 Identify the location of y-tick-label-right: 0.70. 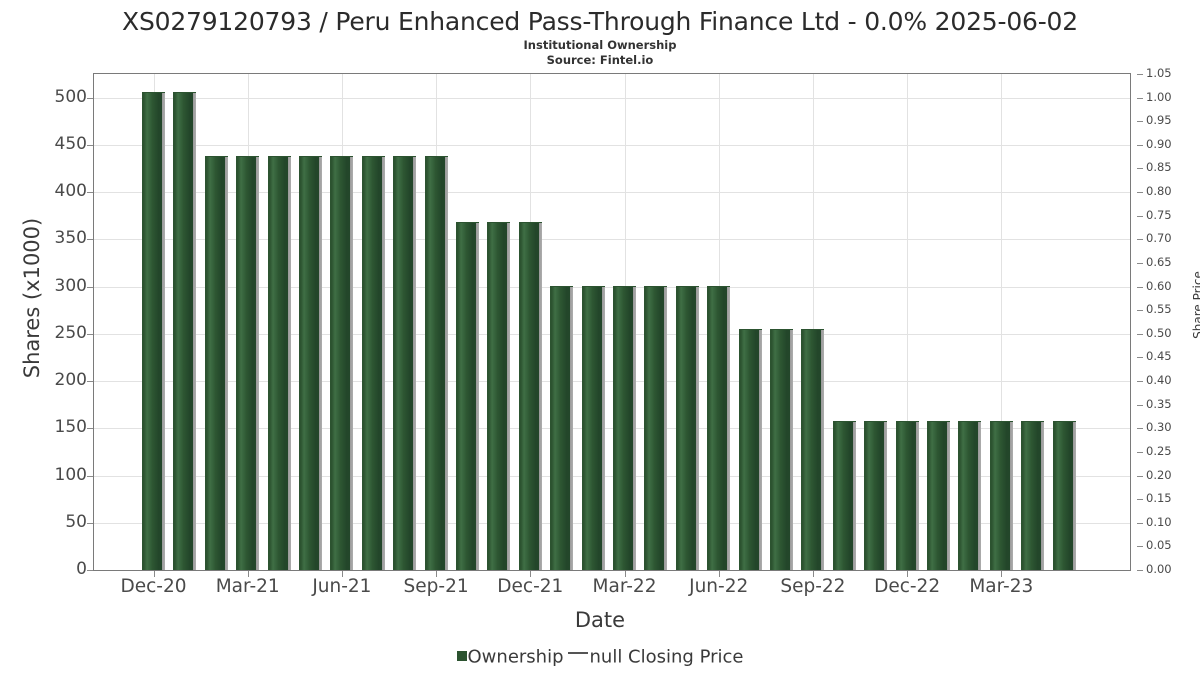
(1159, 238).